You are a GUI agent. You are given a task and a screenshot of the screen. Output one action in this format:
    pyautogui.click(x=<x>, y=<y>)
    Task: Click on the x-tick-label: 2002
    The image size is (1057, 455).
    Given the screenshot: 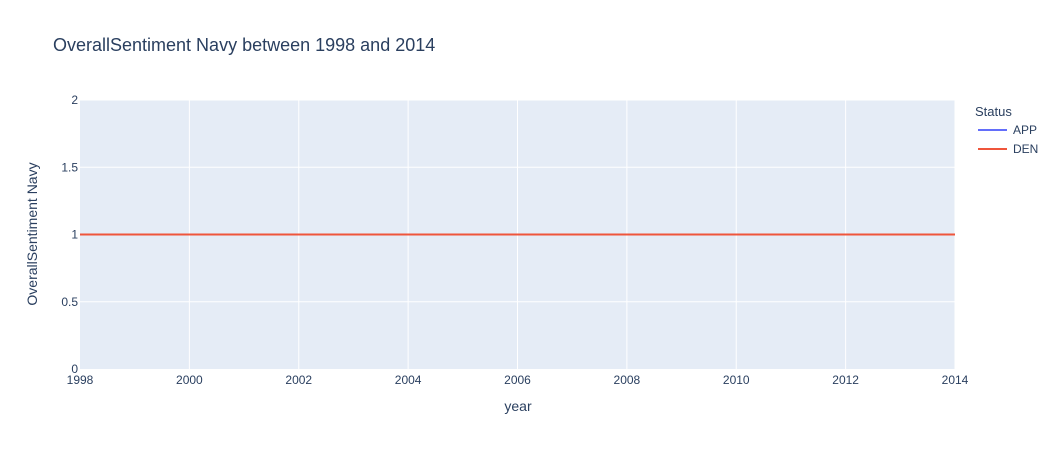 What is the action you would take?
    pyautogui.click(x=298, y=380)
    